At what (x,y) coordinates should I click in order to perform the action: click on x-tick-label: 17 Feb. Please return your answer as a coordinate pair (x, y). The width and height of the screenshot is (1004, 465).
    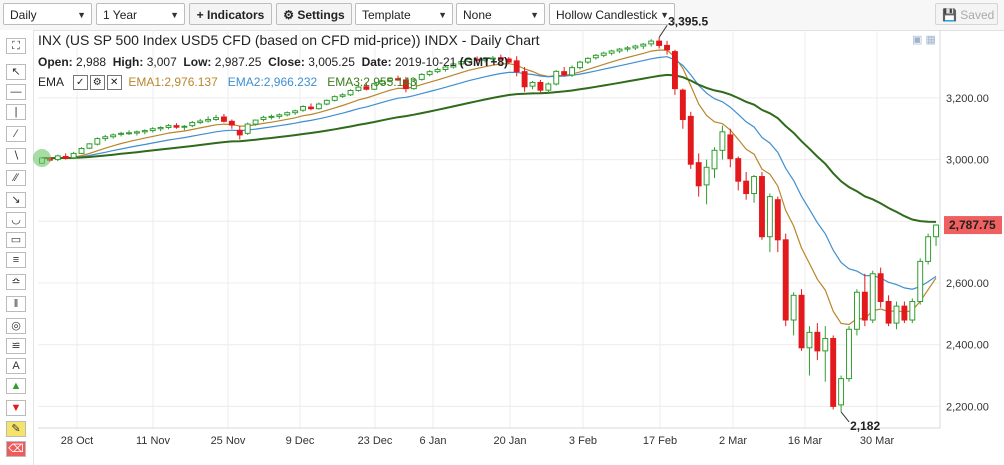
    Looking at the image, I should click on (660, 441).